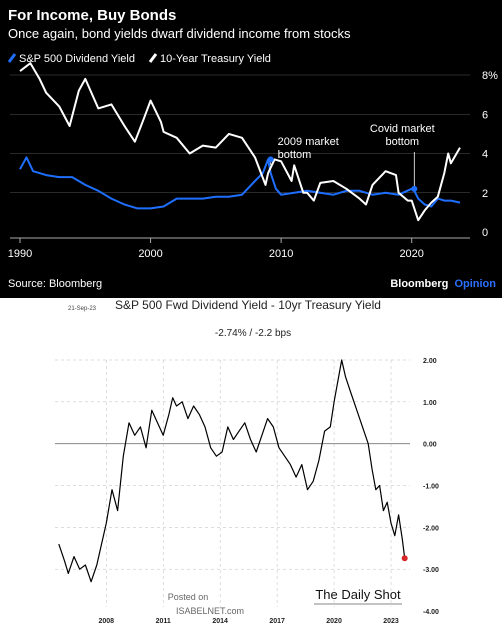 The width and height of the screenshot is (502, 634). I want to click on y-tick-label: 4, so click(485, 155).